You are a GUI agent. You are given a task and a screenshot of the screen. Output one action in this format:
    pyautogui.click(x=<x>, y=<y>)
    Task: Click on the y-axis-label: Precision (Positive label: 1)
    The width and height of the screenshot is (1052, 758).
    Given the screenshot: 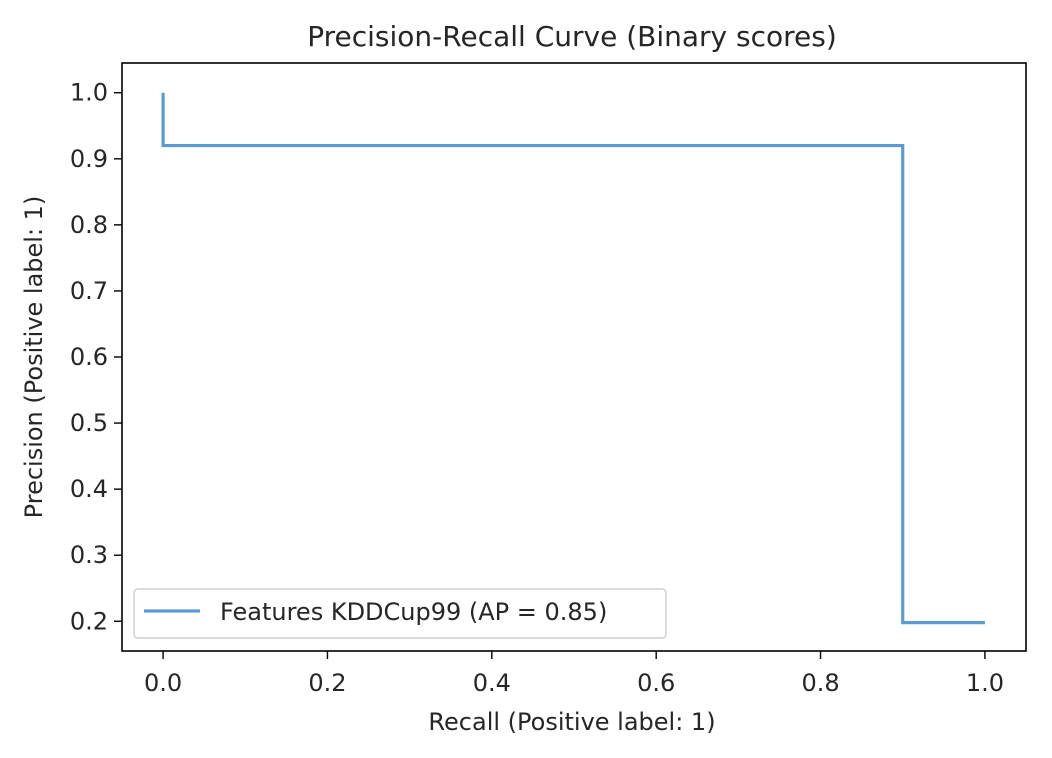 What is the action you would take?
    pyautogui.click(x=34, y=357)
    